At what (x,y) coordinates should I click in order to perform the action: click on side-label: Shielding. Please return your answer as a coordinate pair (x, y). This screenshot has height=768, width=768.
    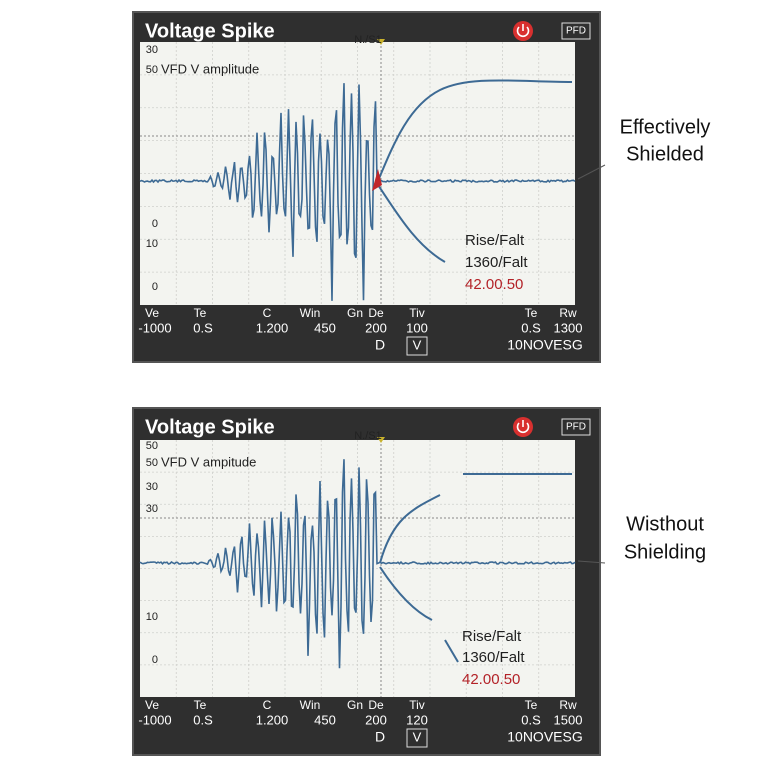
    Looking at the image, I should click on (665, 552).